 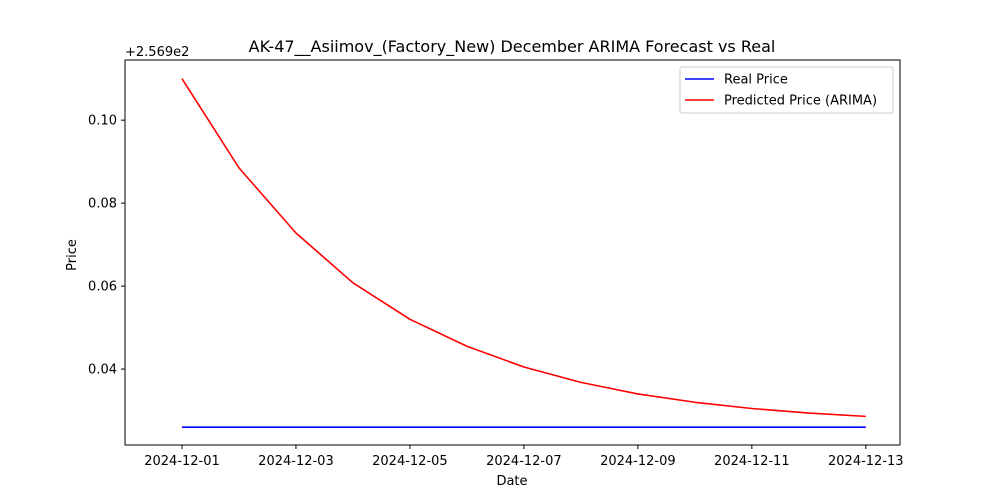 I want to click on x-tick-label: 2024-12-05, so click(x=410, y=461).